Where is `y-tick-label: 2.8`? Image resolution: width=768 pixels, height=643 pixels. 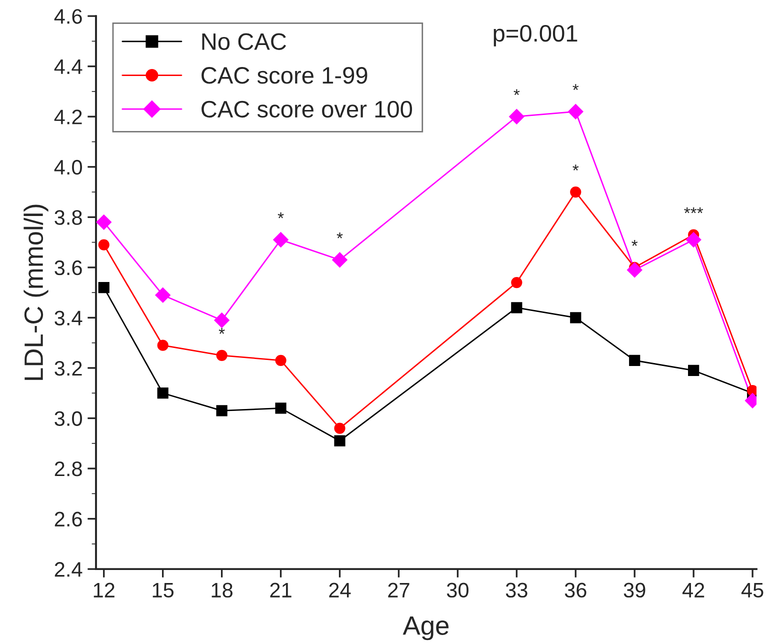
y-tick-label: 2.8 is located at coordinates (68, 469).